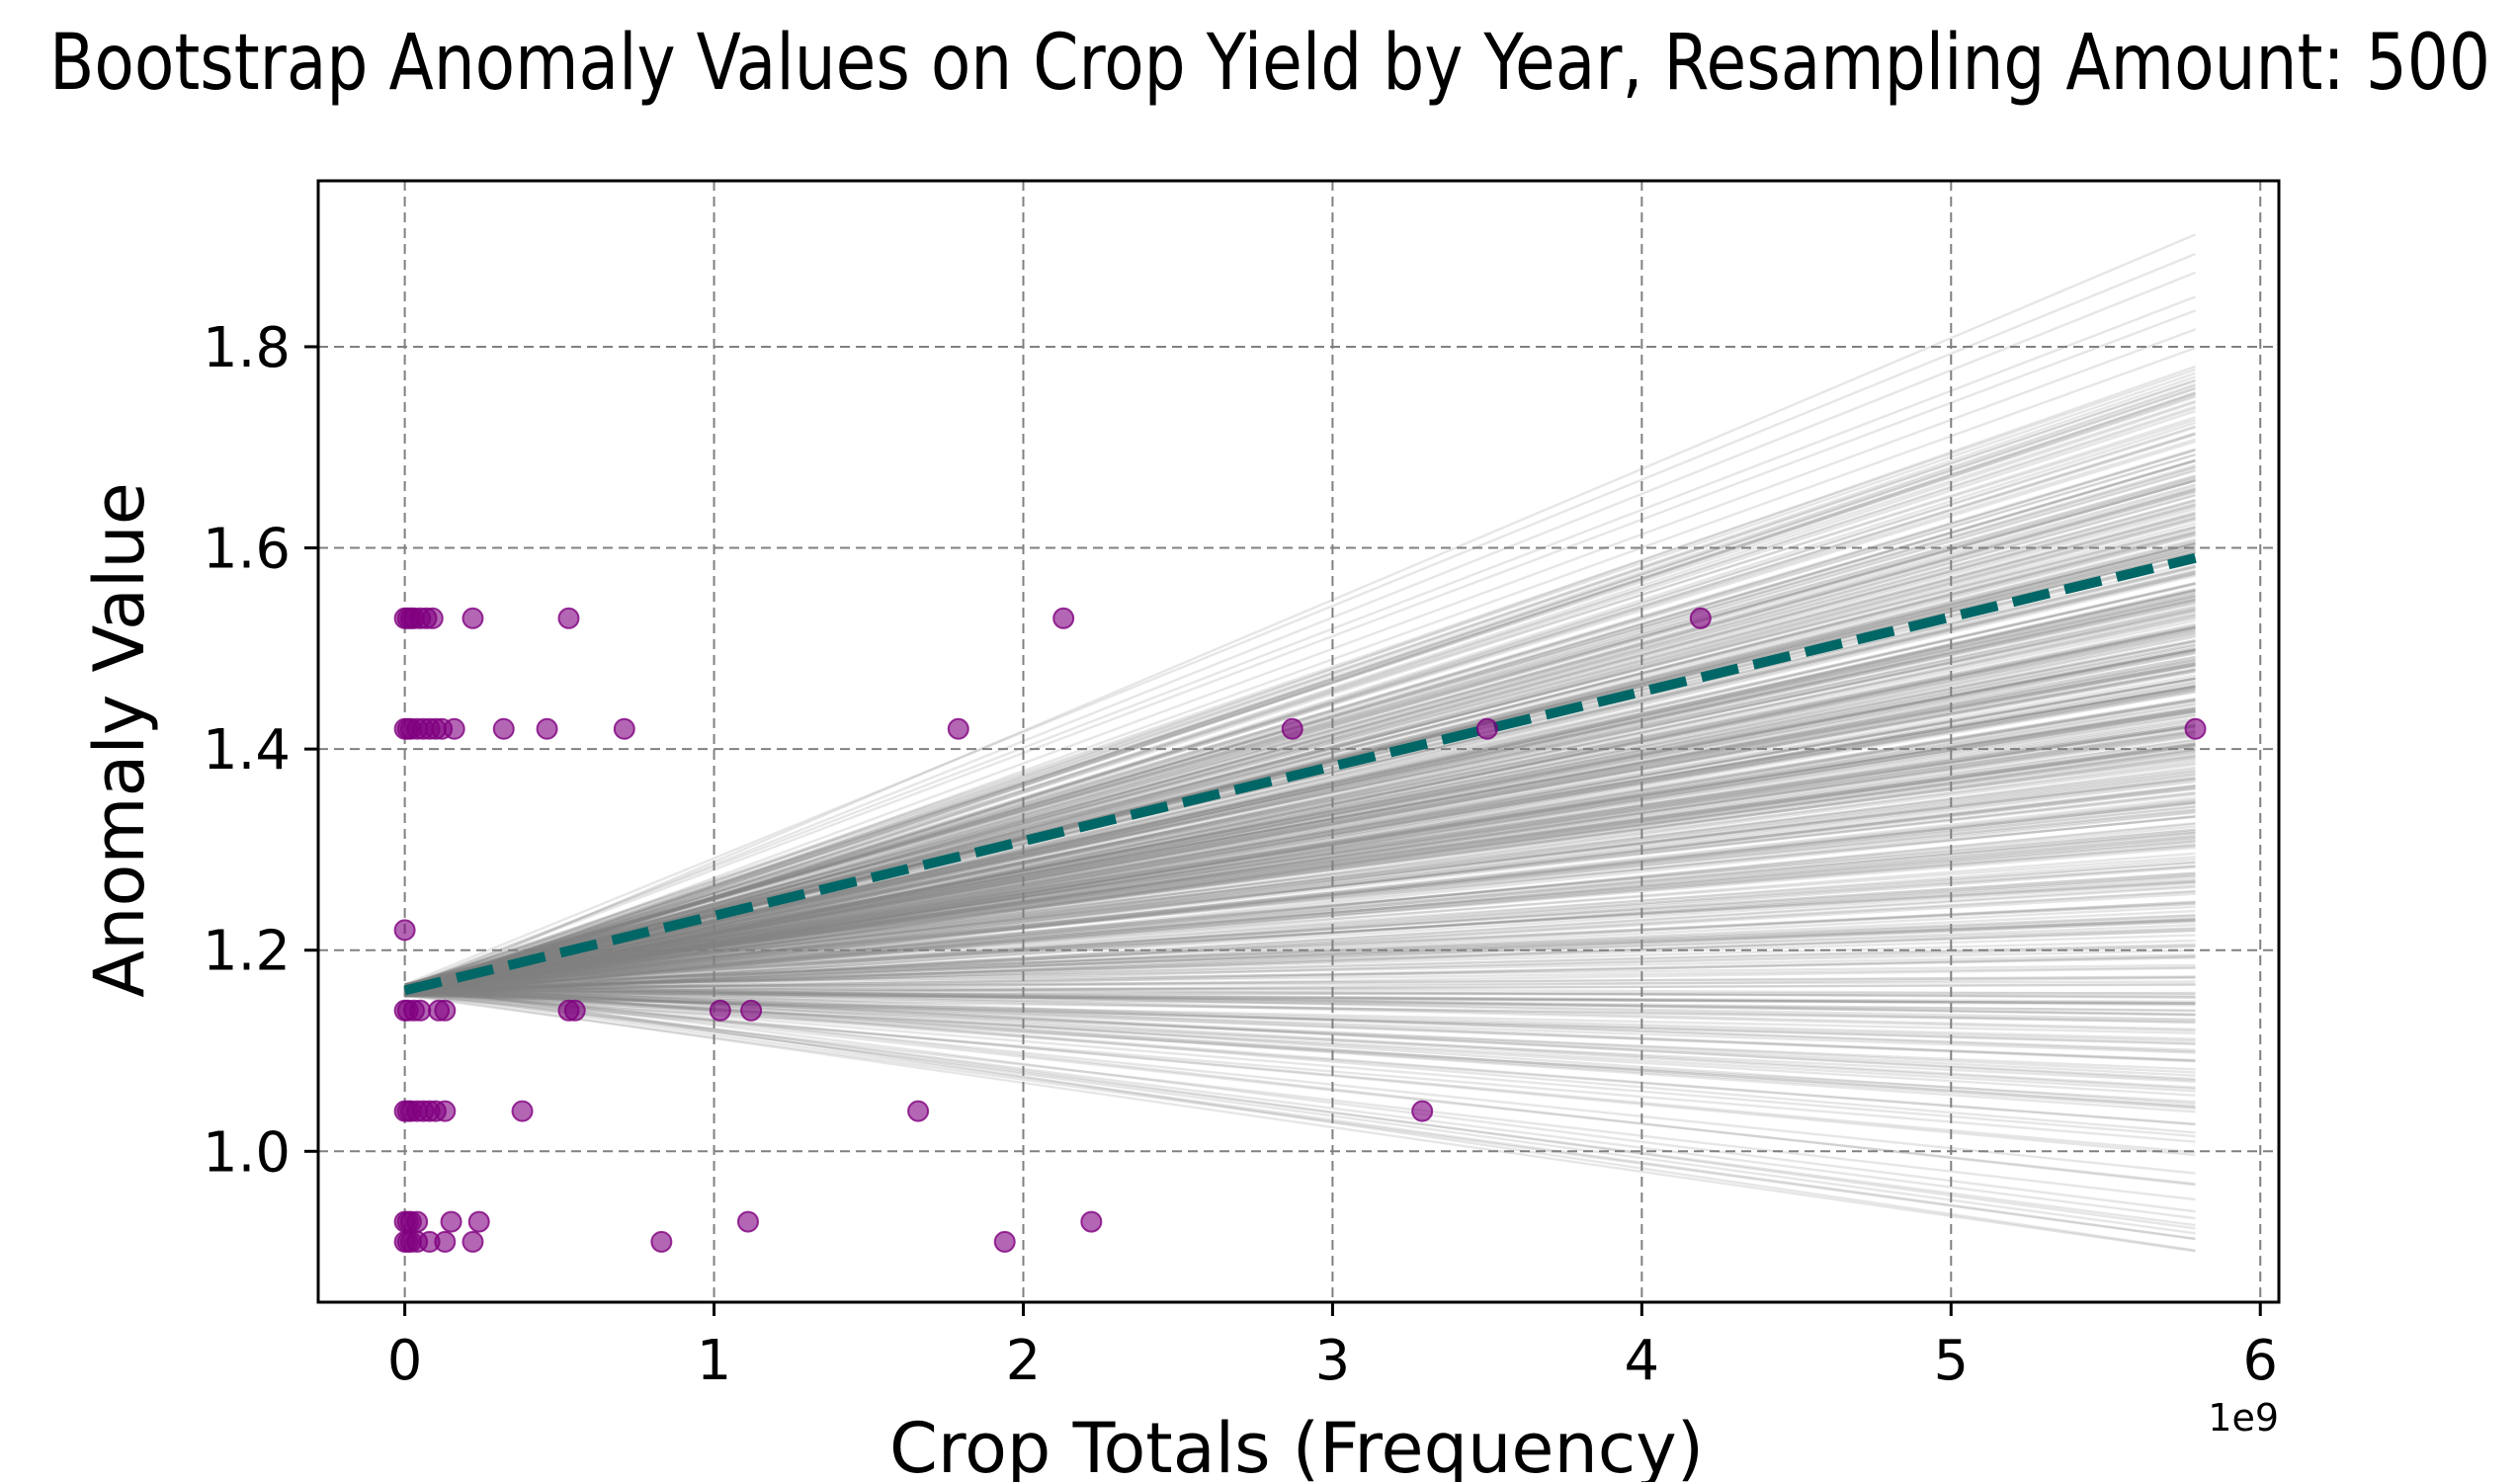 The image size is (2520, 1482). Describe the element at coordinates (714, 1361) in the screenshot. I see `x-tick-label: 1` at that location.